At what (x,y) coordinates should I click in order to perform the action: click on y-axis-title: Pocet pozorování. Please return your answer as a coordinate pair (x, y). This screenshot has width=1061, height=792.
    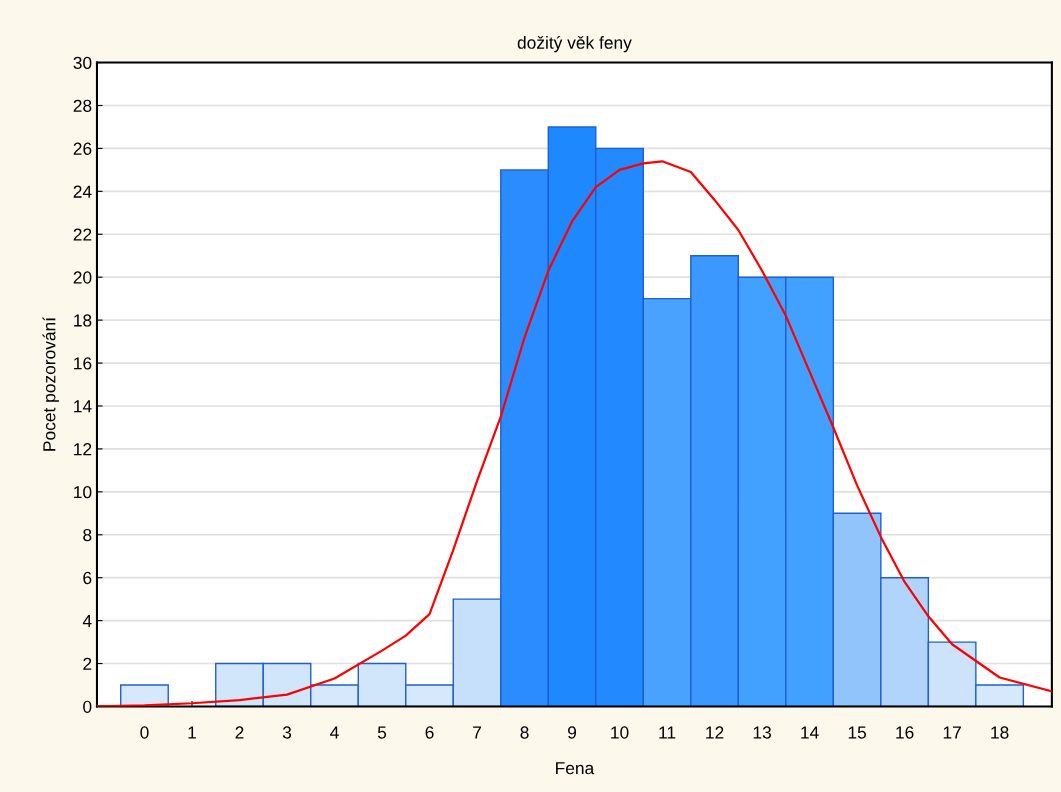
    Looking at the image, I should click on (50, 384).